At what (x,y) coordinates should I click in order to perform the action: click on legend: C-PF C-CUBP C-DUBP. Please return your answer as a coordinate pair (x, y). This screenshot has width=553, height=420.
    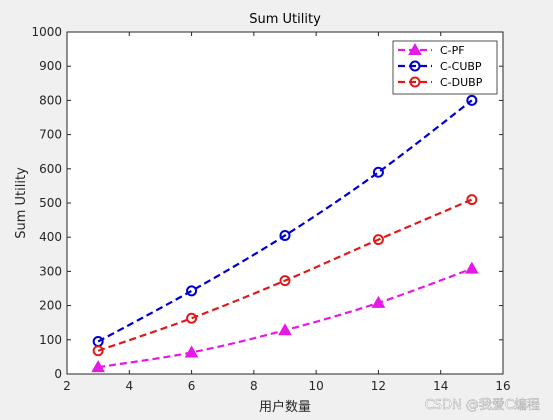
    Looking at the image, I should click on (445, 67).